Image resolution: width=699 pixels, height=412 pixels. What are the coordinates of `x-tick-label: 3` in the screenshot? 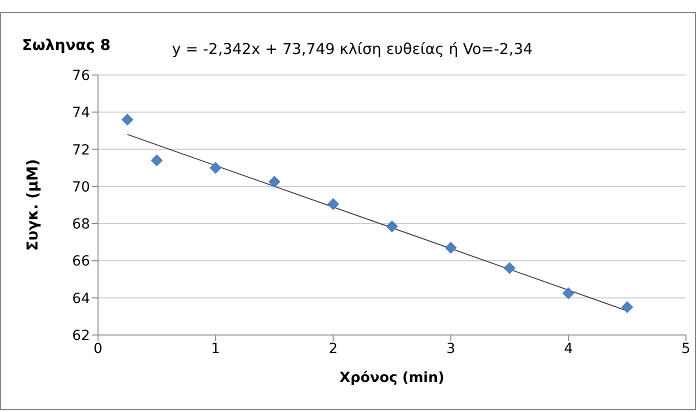 It's located at (451, 348).